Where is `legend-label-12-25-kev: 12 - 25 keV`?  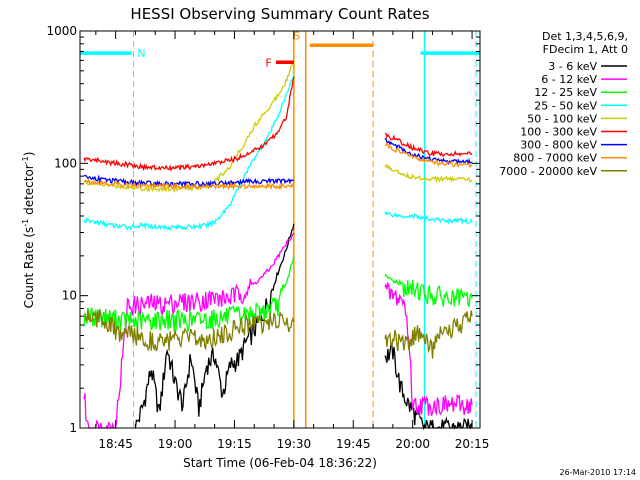
legend-label-12-25-kev: 12 - 25 keV is located at coordinates (565, 92).